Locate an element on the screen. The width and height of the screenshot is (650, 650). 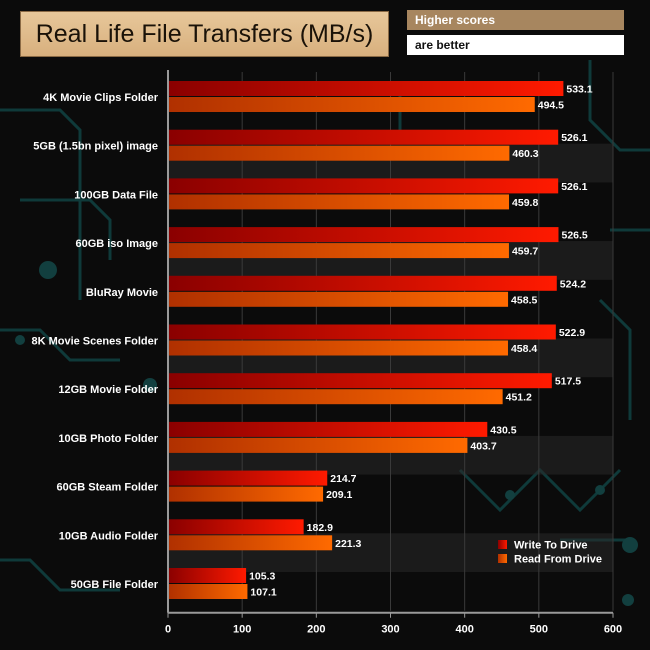
value-label-write: 524.2 is located at coordinates (573, 284).